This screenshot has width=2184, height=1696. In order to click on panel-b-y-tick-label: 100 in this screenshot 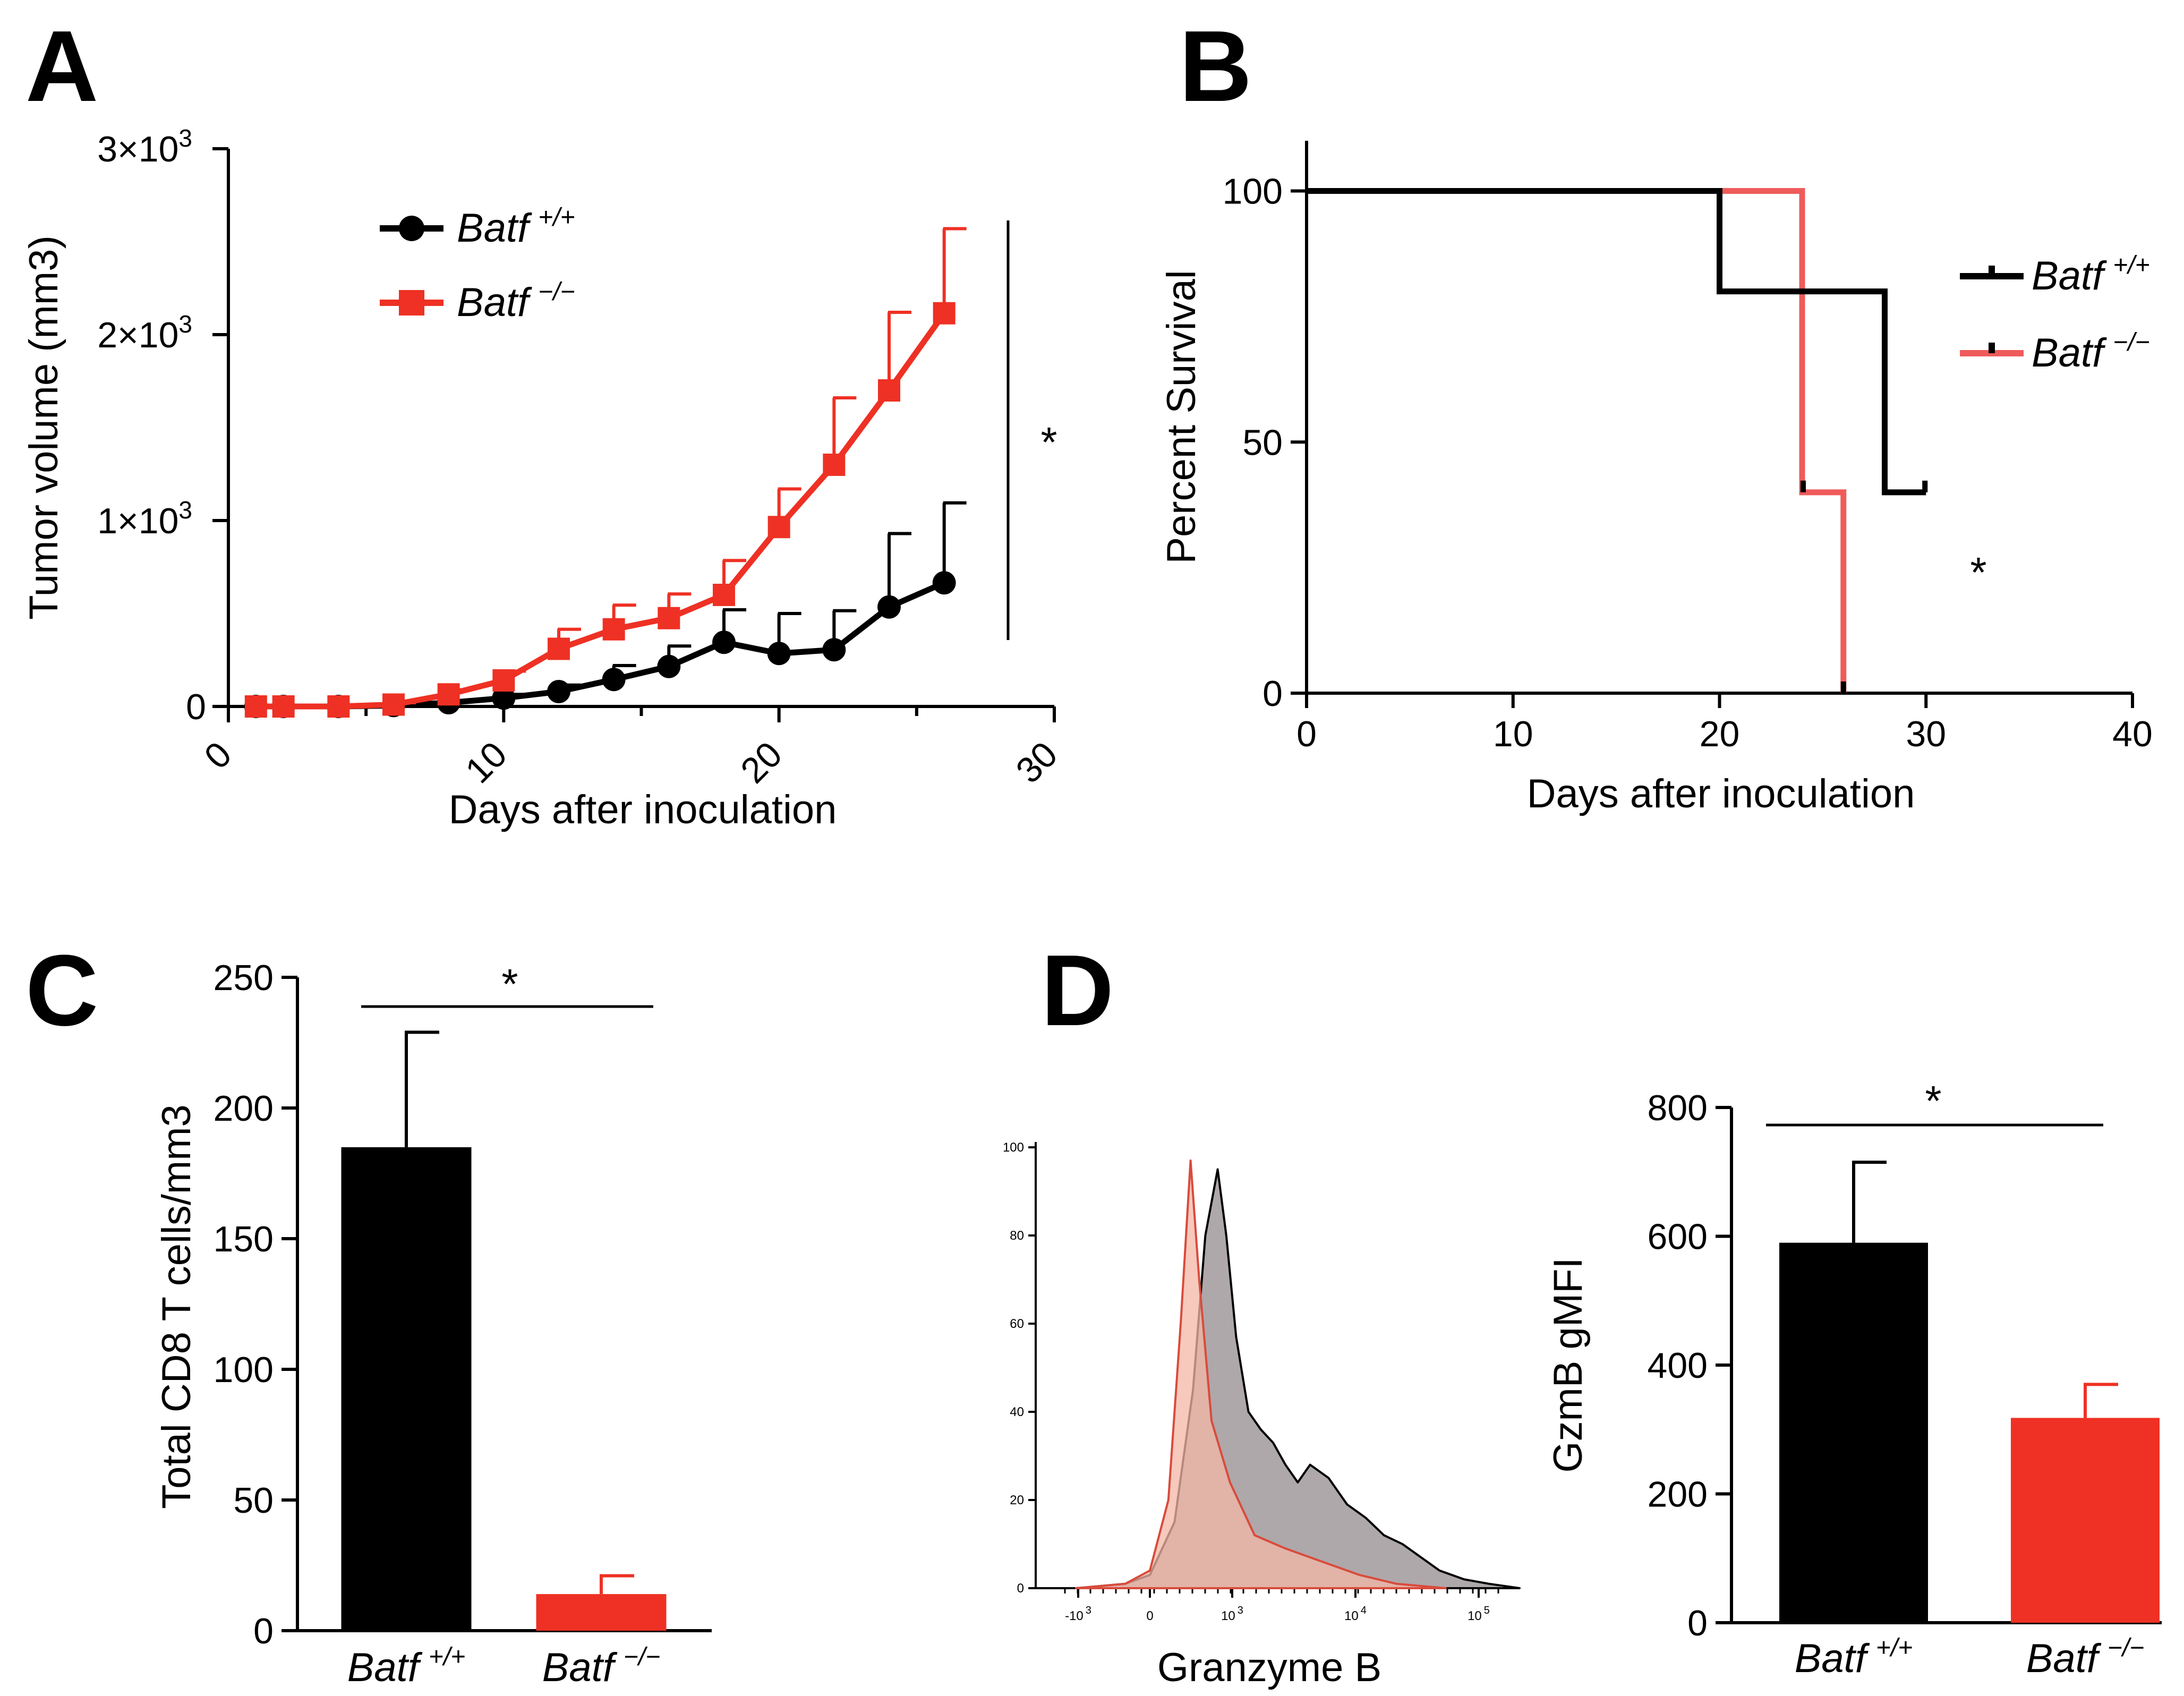, I will do `click(1253, 192)`.